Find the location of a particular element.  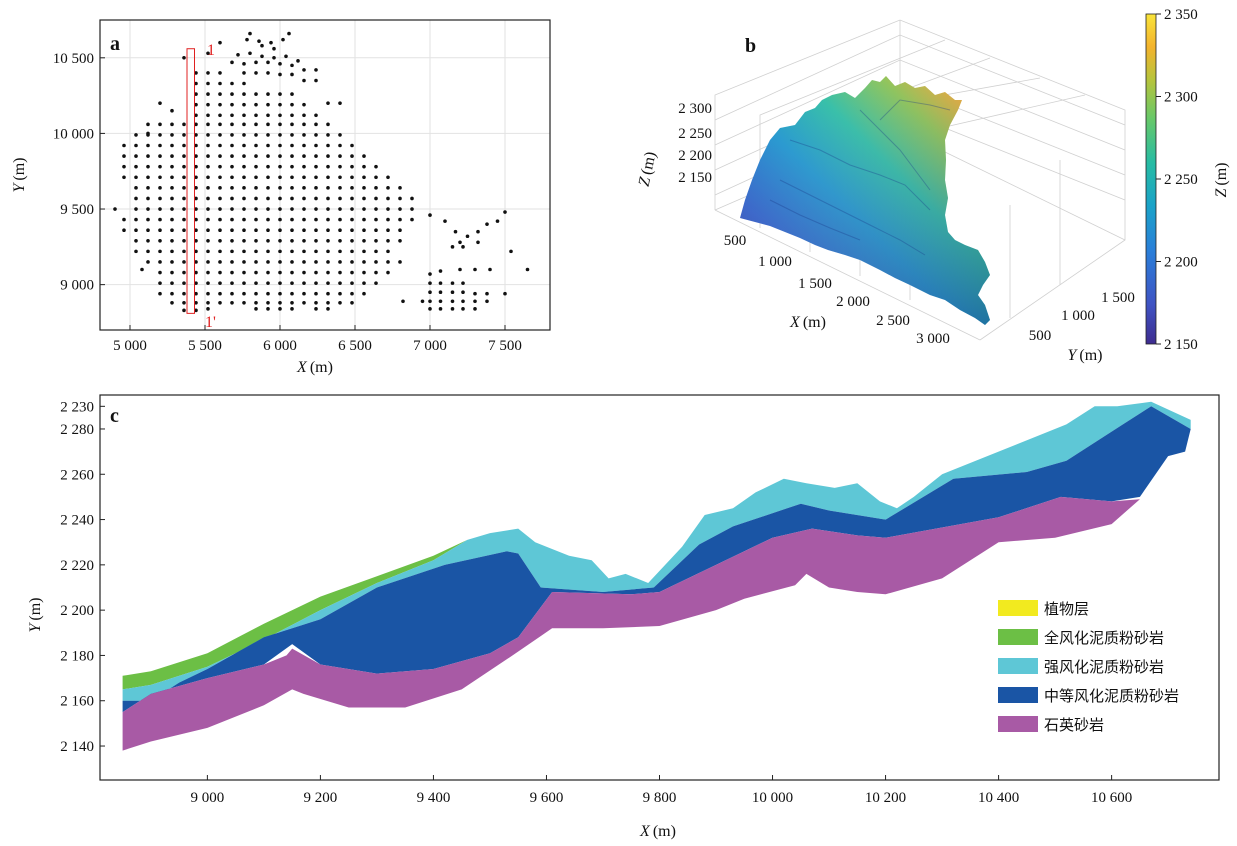

z-tick-label: 2 250 is located at coordinates (695, 134).